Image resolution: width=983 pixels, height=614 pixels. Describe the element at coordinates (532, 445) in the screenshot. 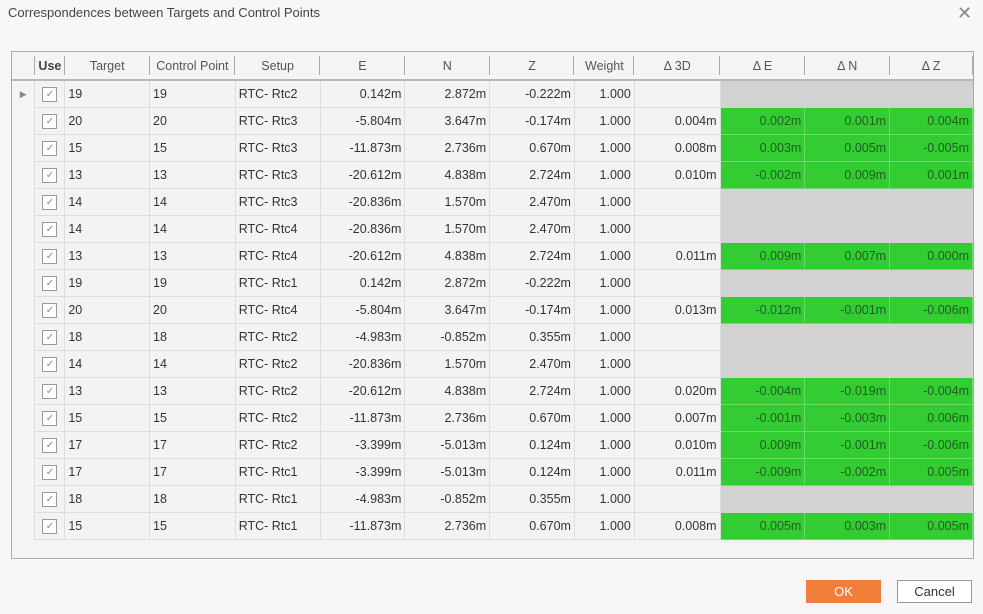

I see `cell: 0.124m` at that location.